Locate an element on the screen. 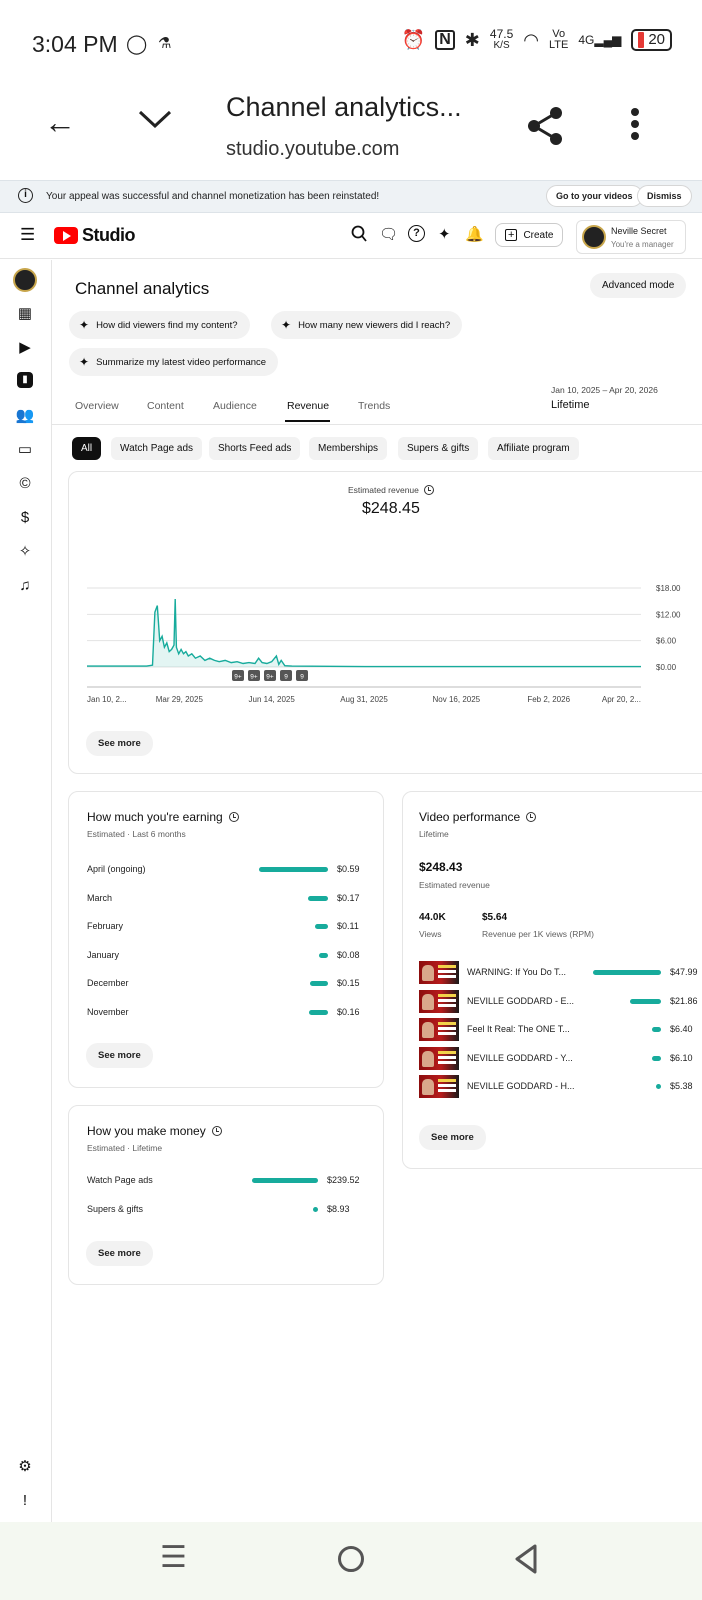 The width and height of the screenshot is (702, 1600). feedback-icon: 🗨 is located at coordinates (389, 234).